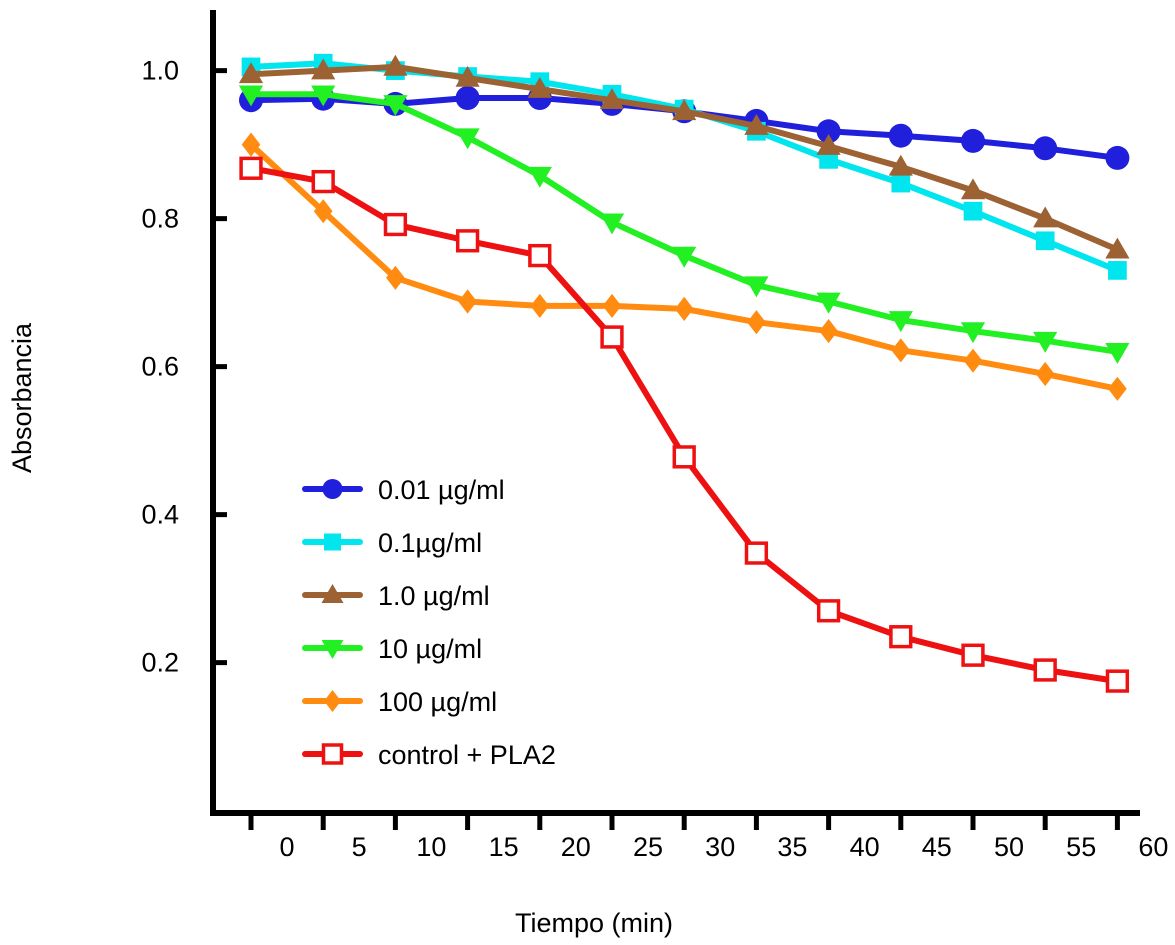 This screenshot has height=945, width=1175. What do you see at coordinates (467, 755) in the screenshot?
I see `legend-label: control + PLA2` at bounding box center [467, 755].